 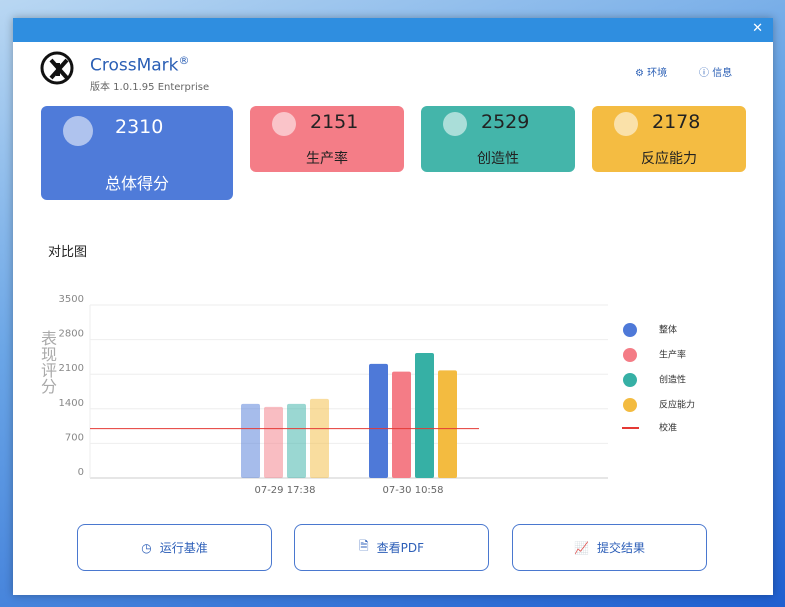 I want to click on score-card: 2178 反应能力, so click(x=669, y=139).